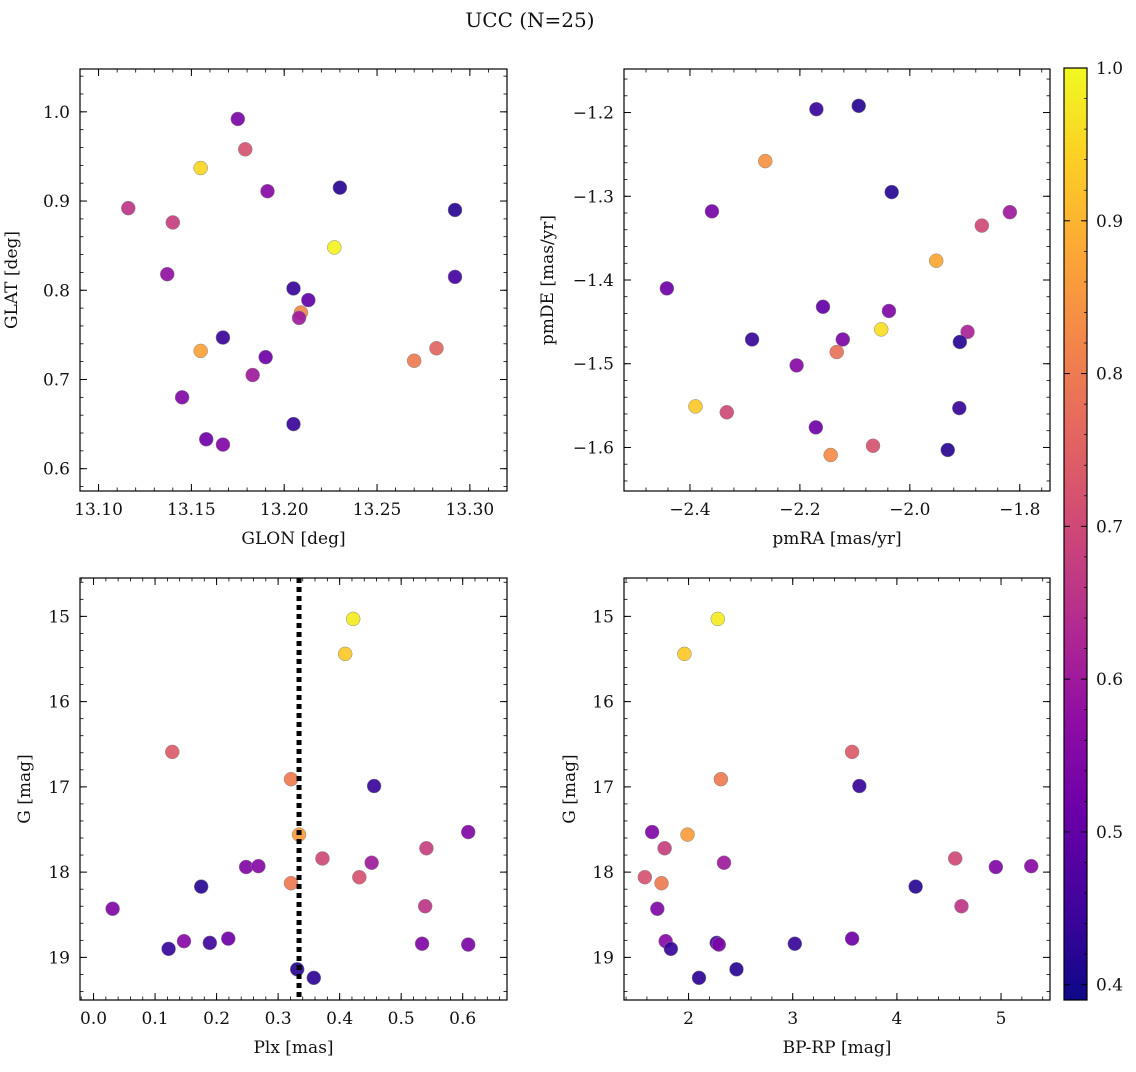  I want to click on x-tick-label: −2.0, so click(909, 510).